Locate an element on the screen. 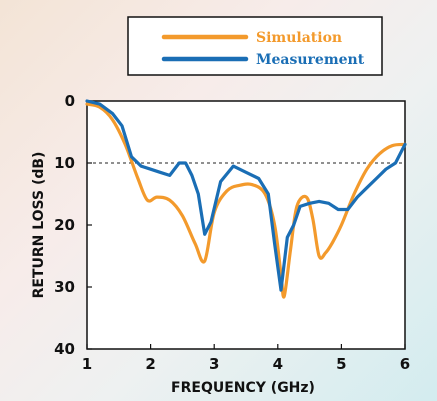 Image resolution: width=437 pixels, height=401 pixels. y-axis-title: RETURN LOSS (dB) is located at coordinates (39, 225).